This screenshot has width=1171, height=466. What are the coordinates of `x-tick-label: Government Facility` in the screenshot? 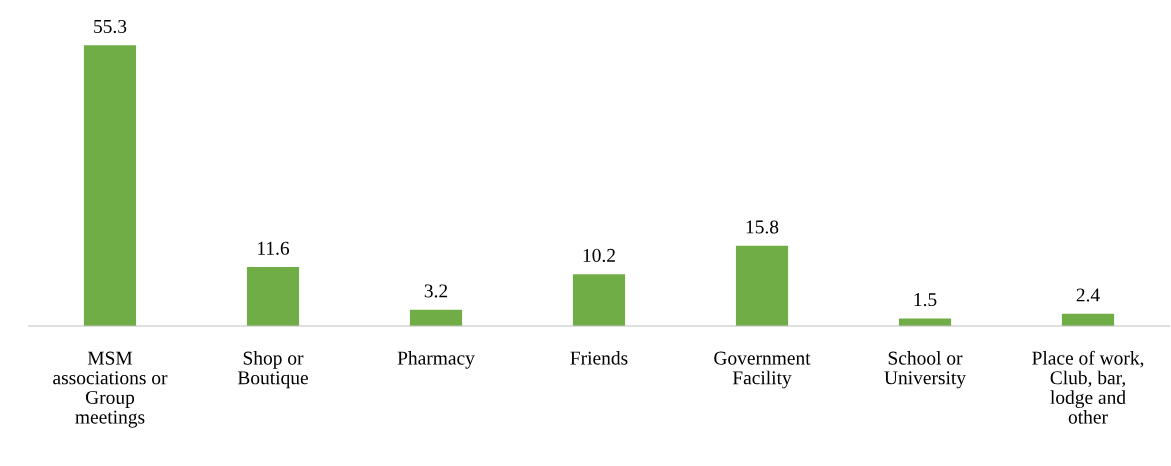 It's located at (762, 370).